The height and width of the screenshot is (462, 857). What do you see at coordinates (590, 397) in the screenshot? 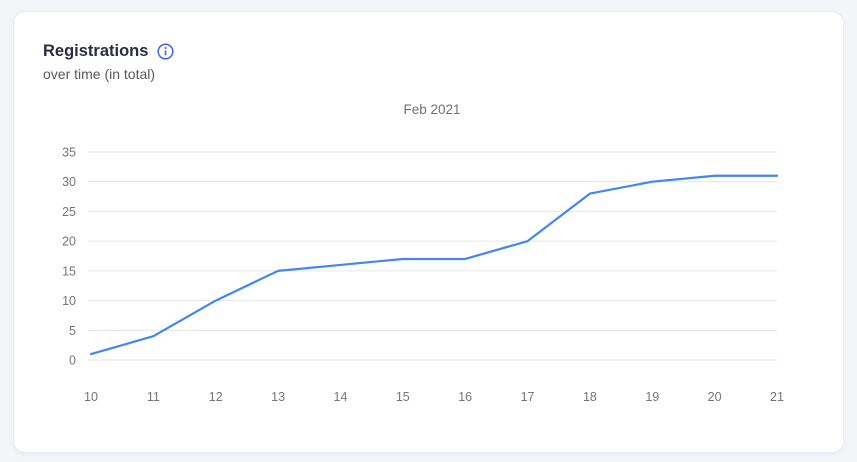
I see `x-tick-label: 18` at bounding box center [590, 397].